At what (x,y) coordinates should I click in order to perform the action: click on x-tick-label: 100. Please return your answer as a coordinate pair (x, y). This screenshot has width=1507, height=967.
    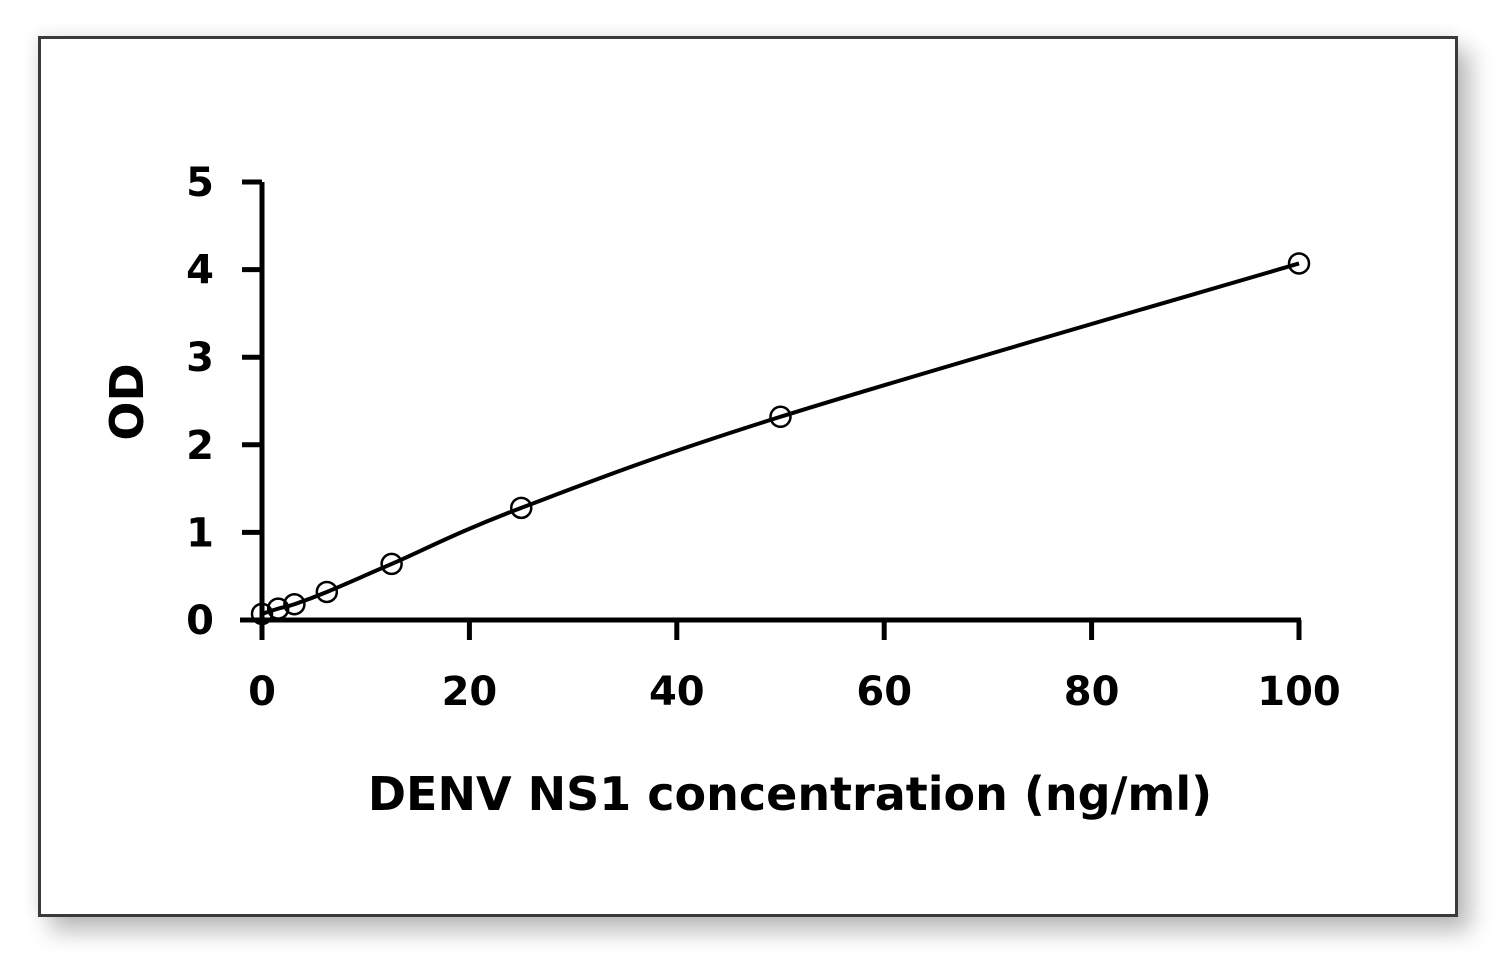
    Looking at the image, I should click on (1299, 692).